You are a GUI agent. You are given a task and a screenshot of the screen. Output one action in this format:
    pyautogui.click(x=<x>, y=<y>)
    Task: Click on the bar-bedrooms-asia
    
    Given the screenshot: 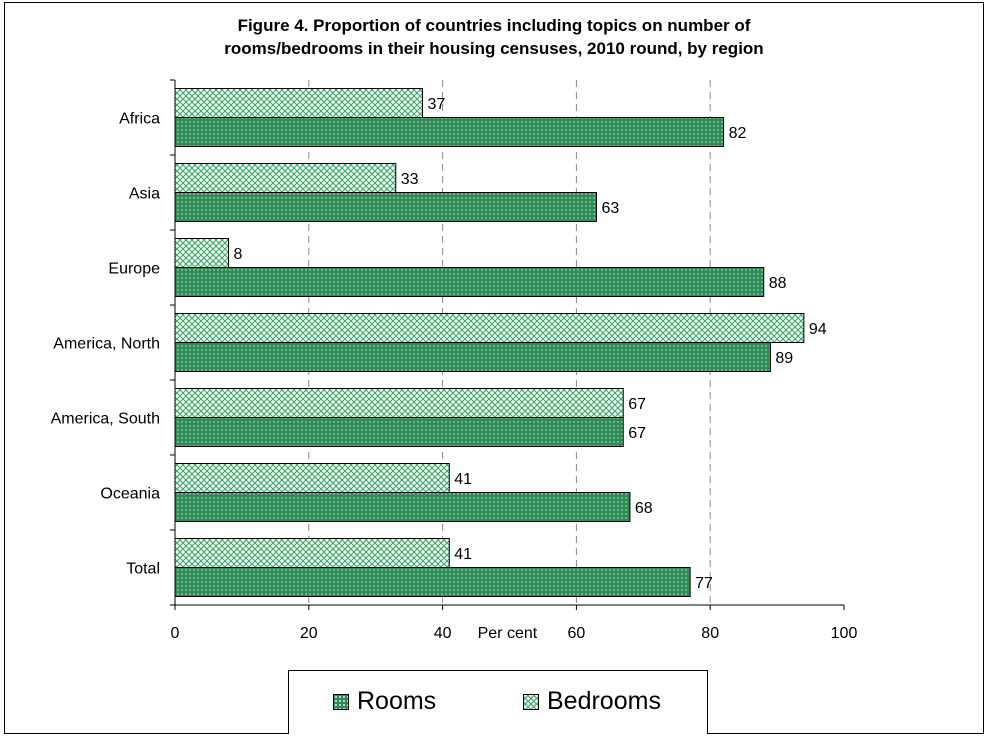 What is the action you would take?
    pyautogui.click(x=285, y=178)
    